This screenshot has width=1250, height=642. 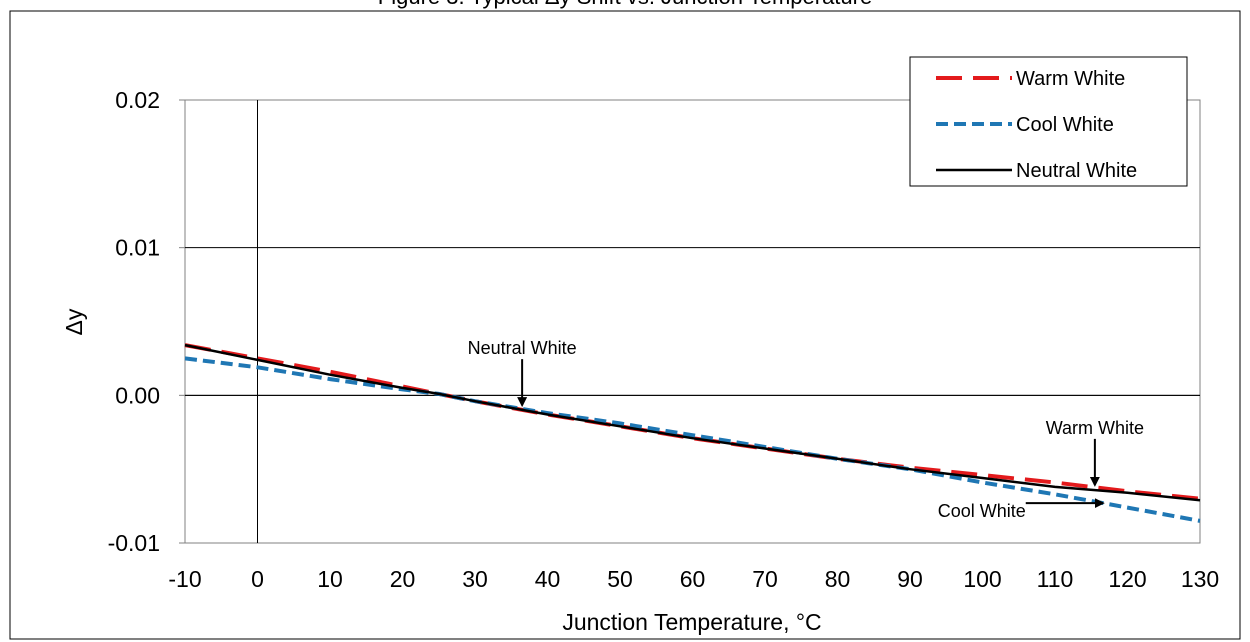 What do you see at coordinates (74, 321) in the screenshot?
I see `y-axis-title: Δy` at bounding box center [74, 321].